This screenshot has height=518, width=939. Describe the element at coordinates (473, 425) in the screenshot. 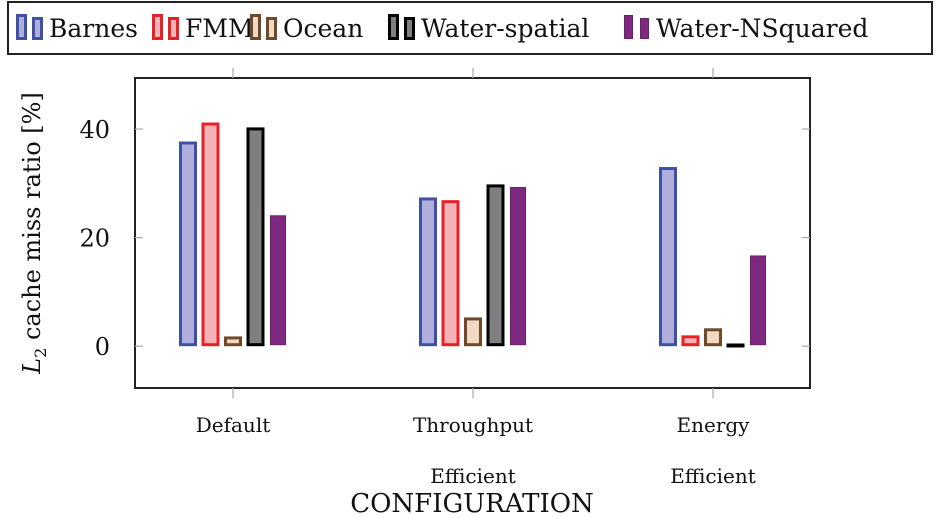

I see `x-tick-label: Throughput` at that location.